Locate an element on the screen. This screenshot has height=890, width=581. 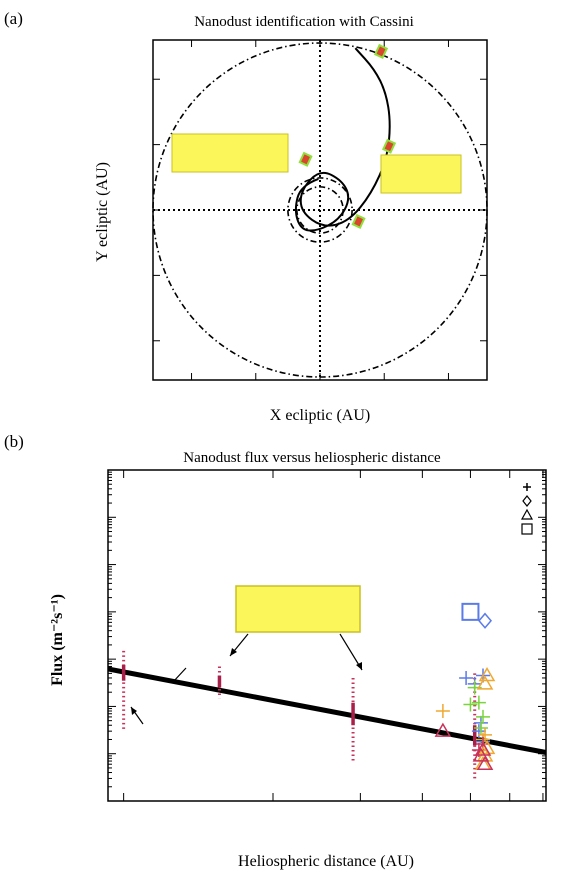
planet-orbit is located at coordinates (320, 210).